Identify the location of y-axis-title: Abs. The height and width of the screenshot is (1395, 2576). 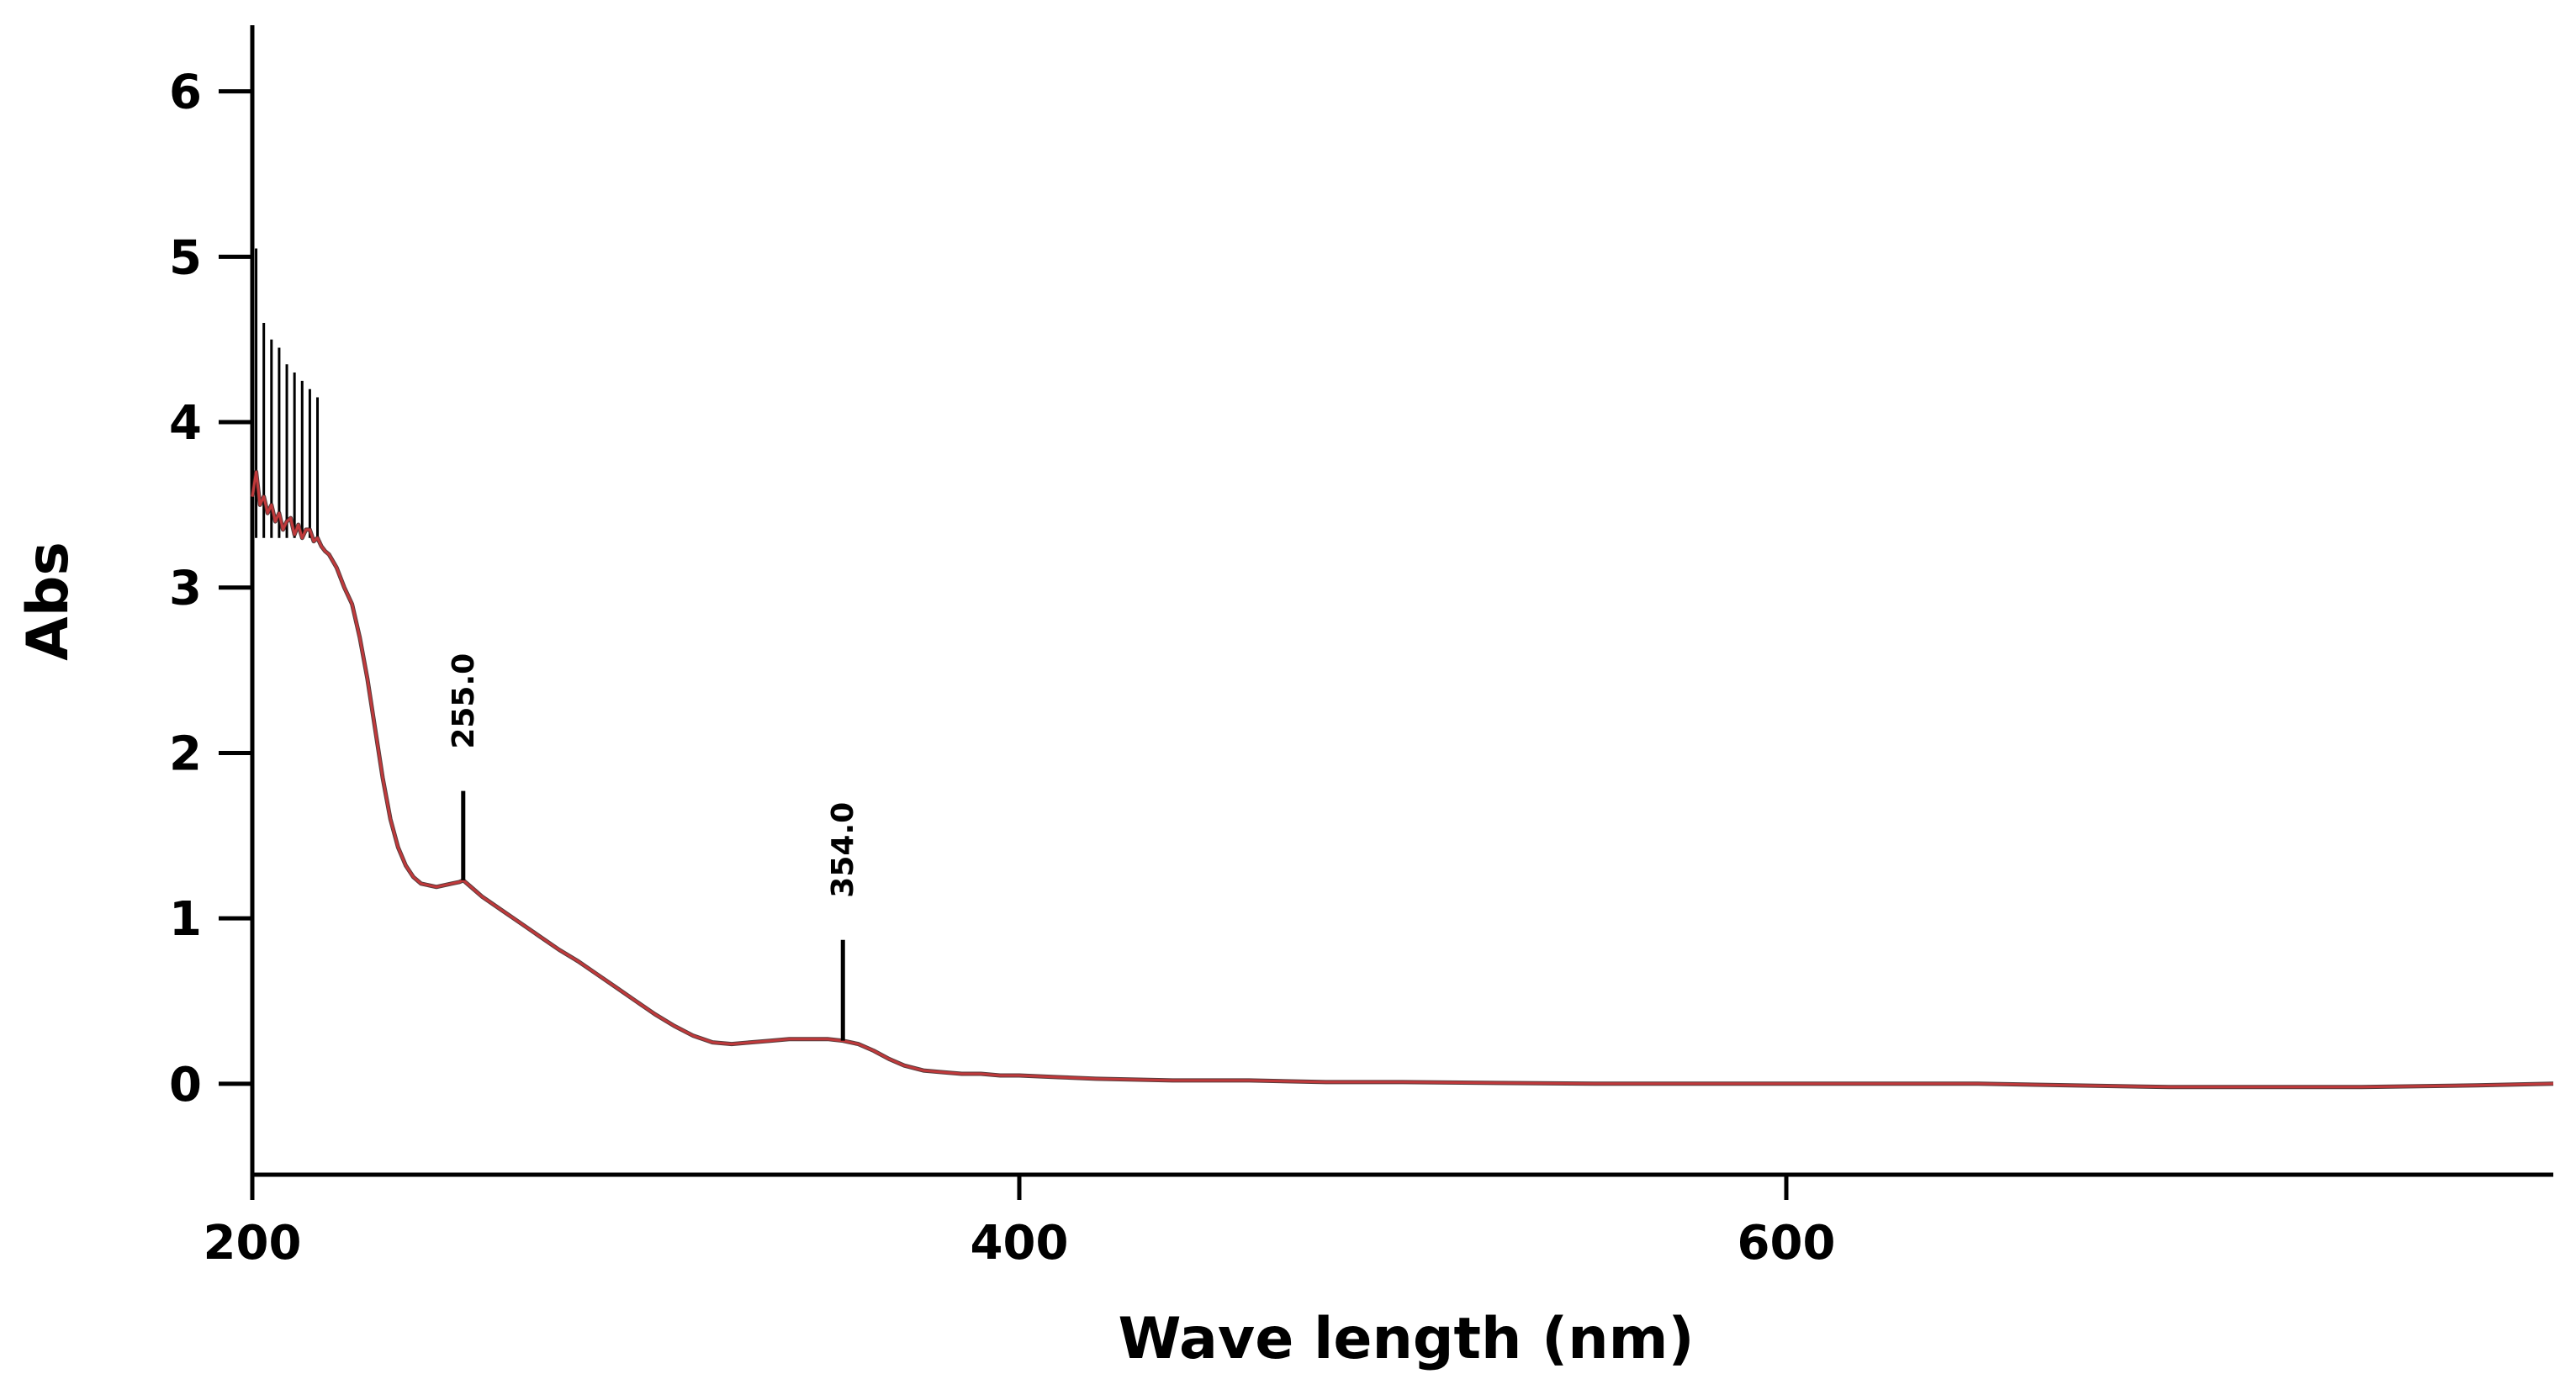
(48, 601).